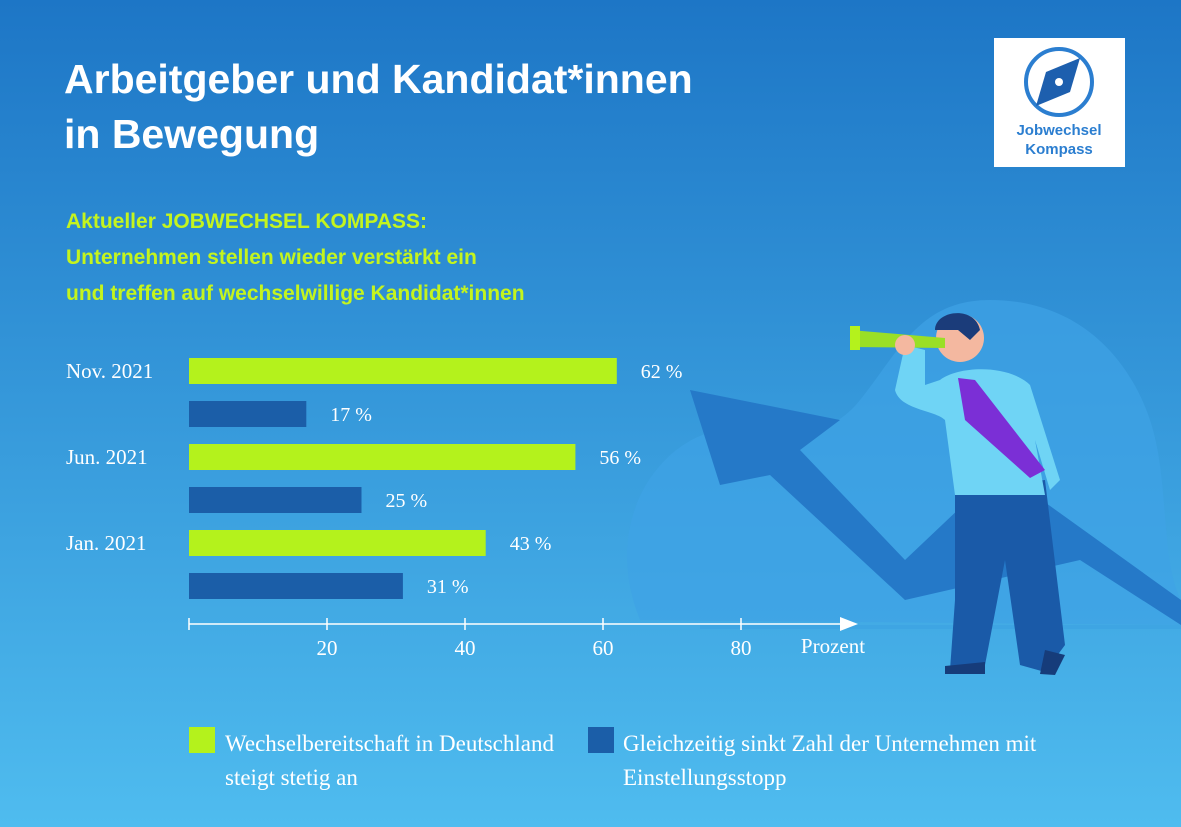 This screenshot has height=827, width=1181. I want to click on logo-text: Kompass, so click(1059, 149).